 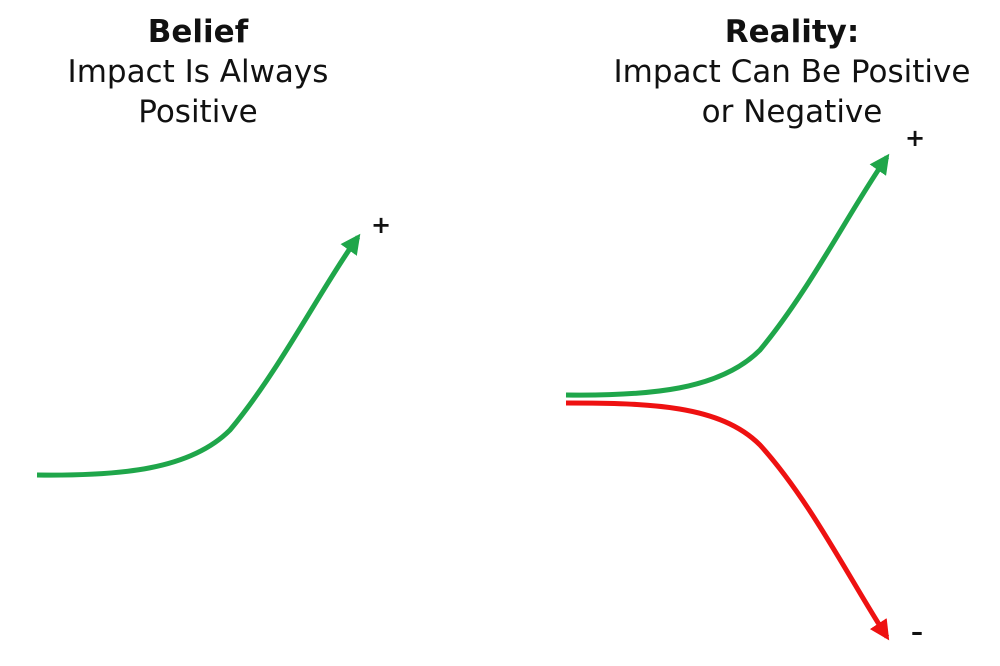 What do you see at coordinates (792, 112) in the screenshot?
I see `right-subtitle: or Negative` at bounding box center [792, 112].